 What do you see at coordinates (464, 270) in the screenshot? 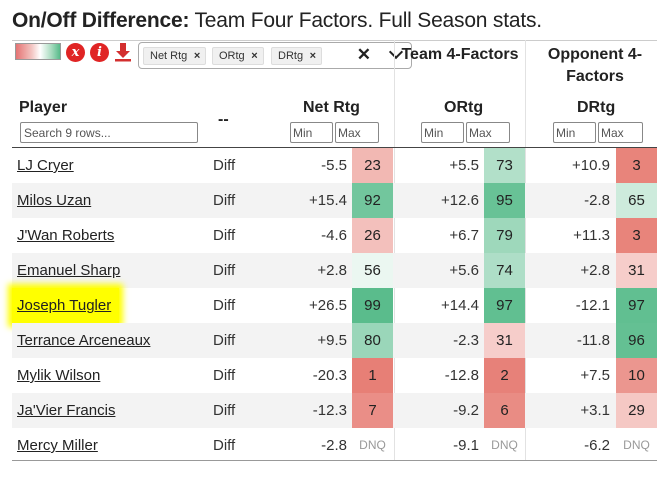
I see `ortg-value: +5.6` at bounding box center [464, 270].